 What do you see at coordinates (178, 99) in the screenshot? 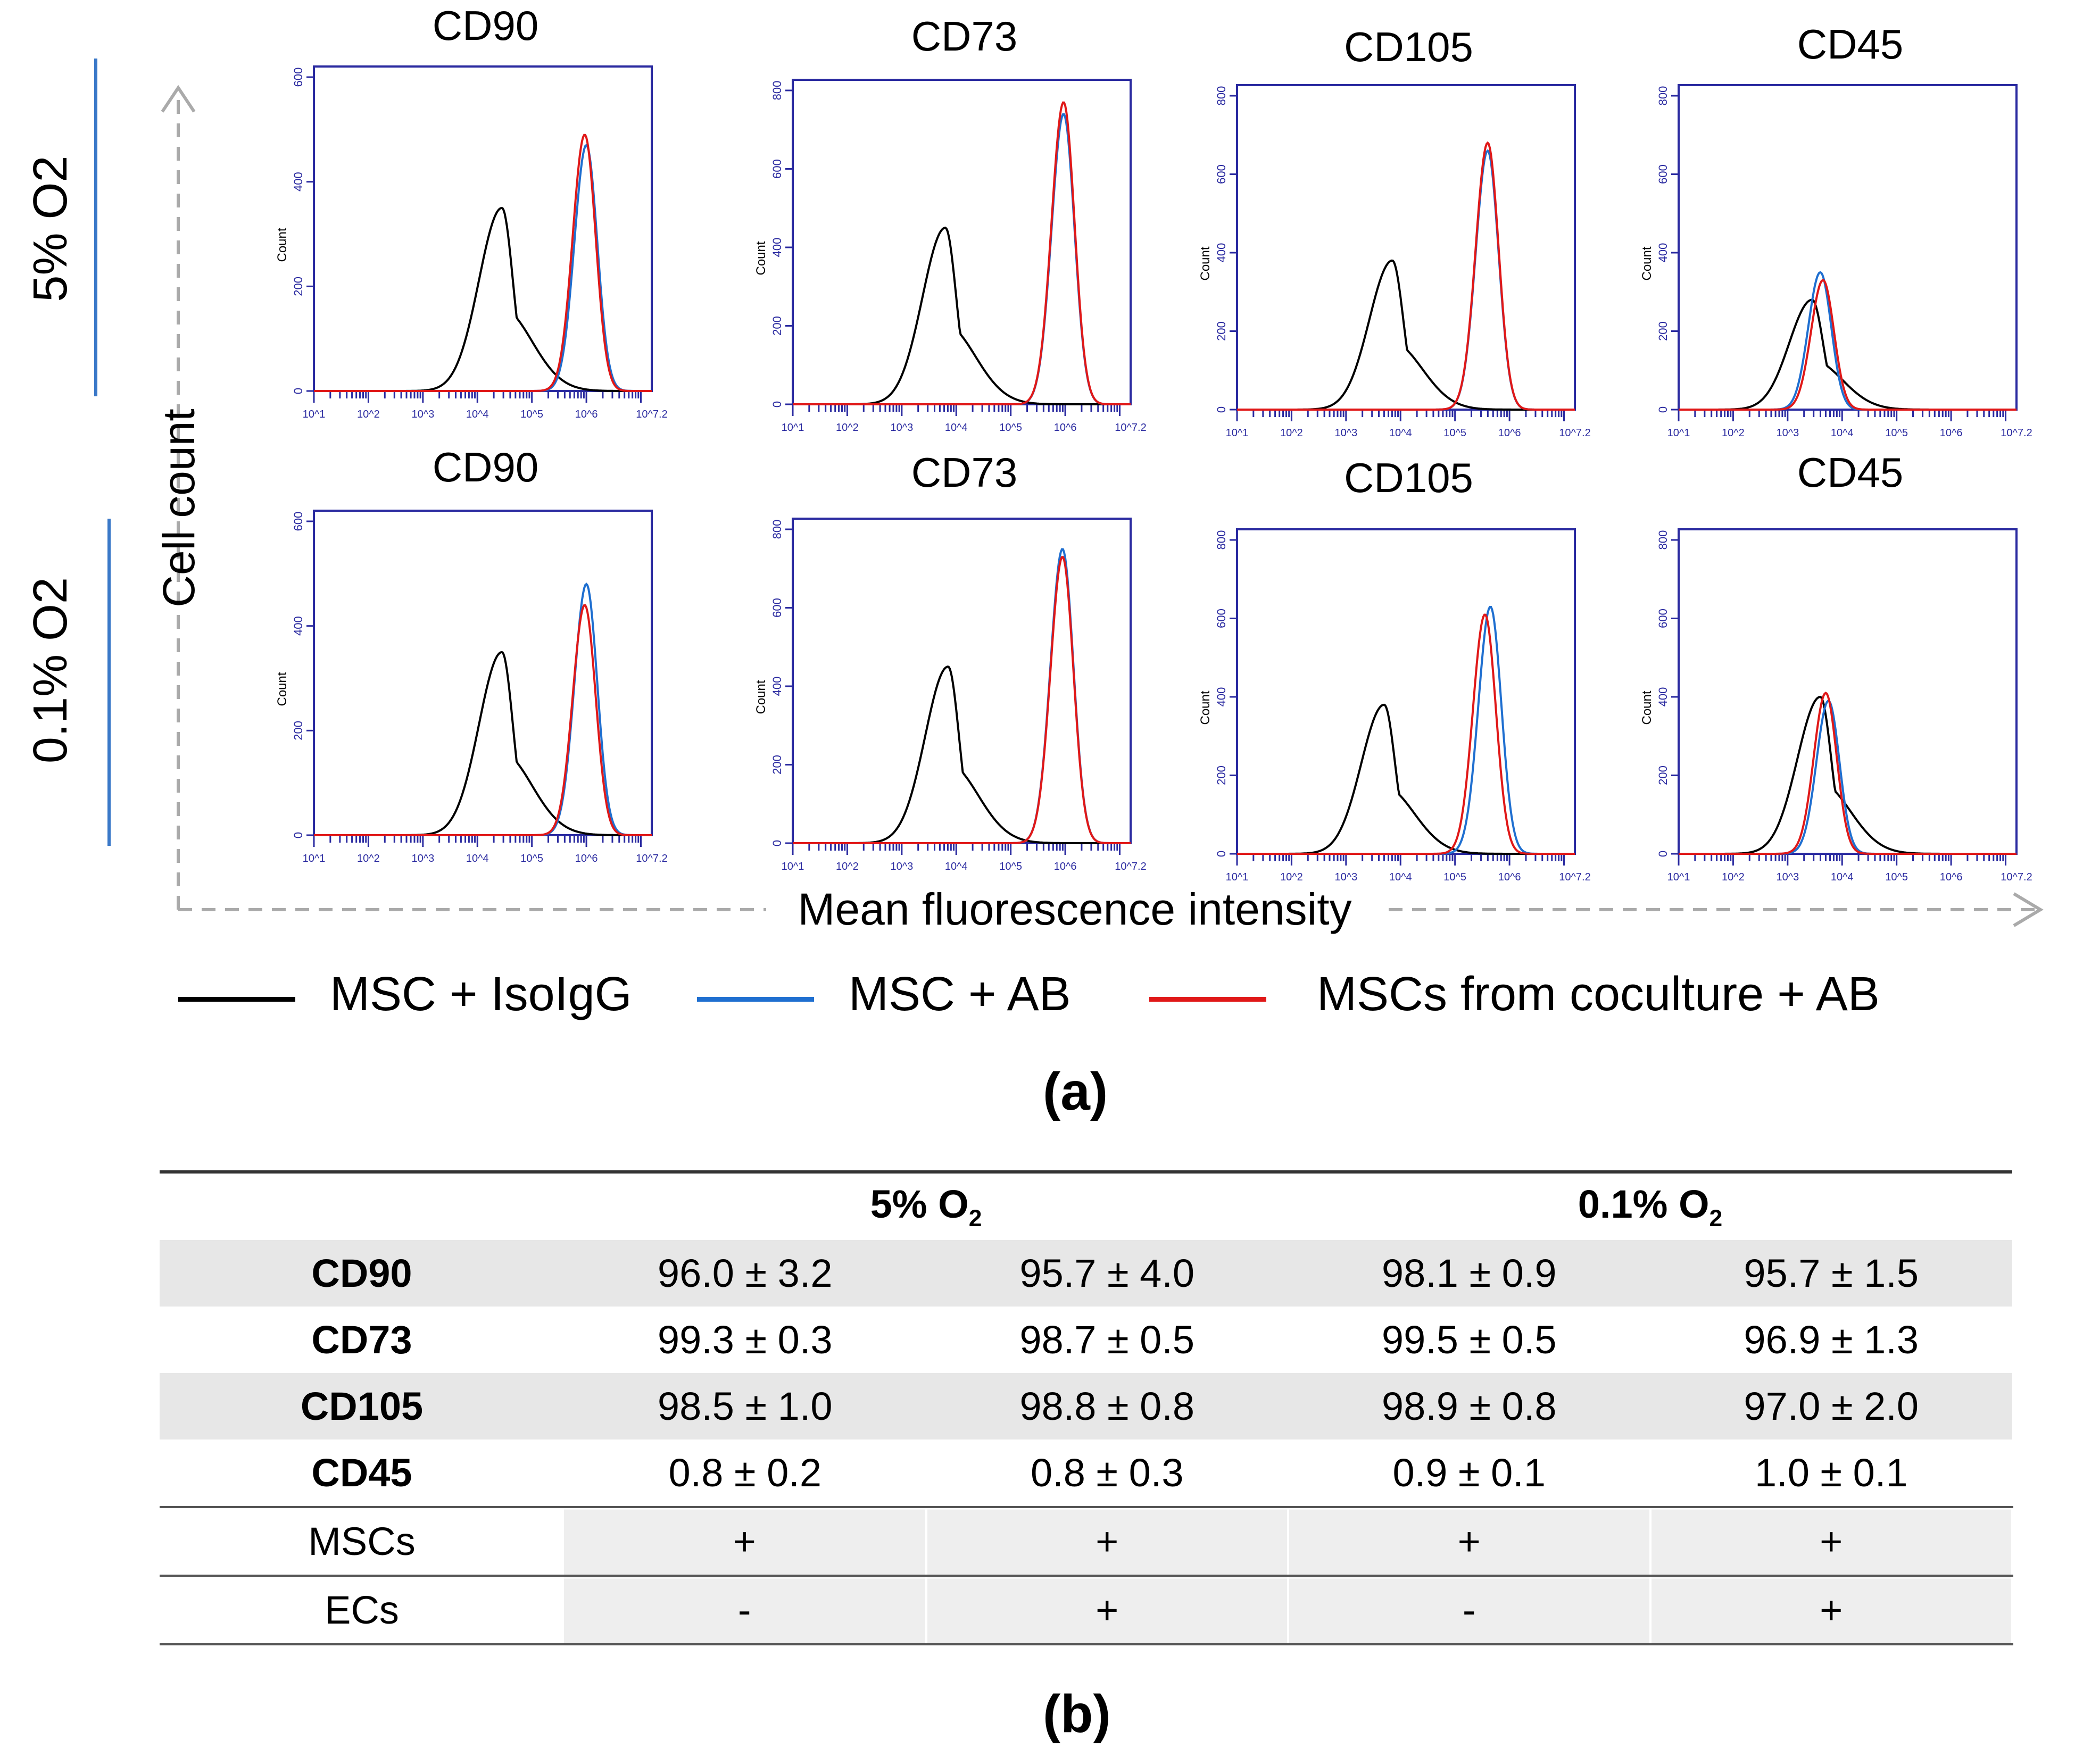
I see `y-axis-arrowhead` at bounding box center [178, 99].